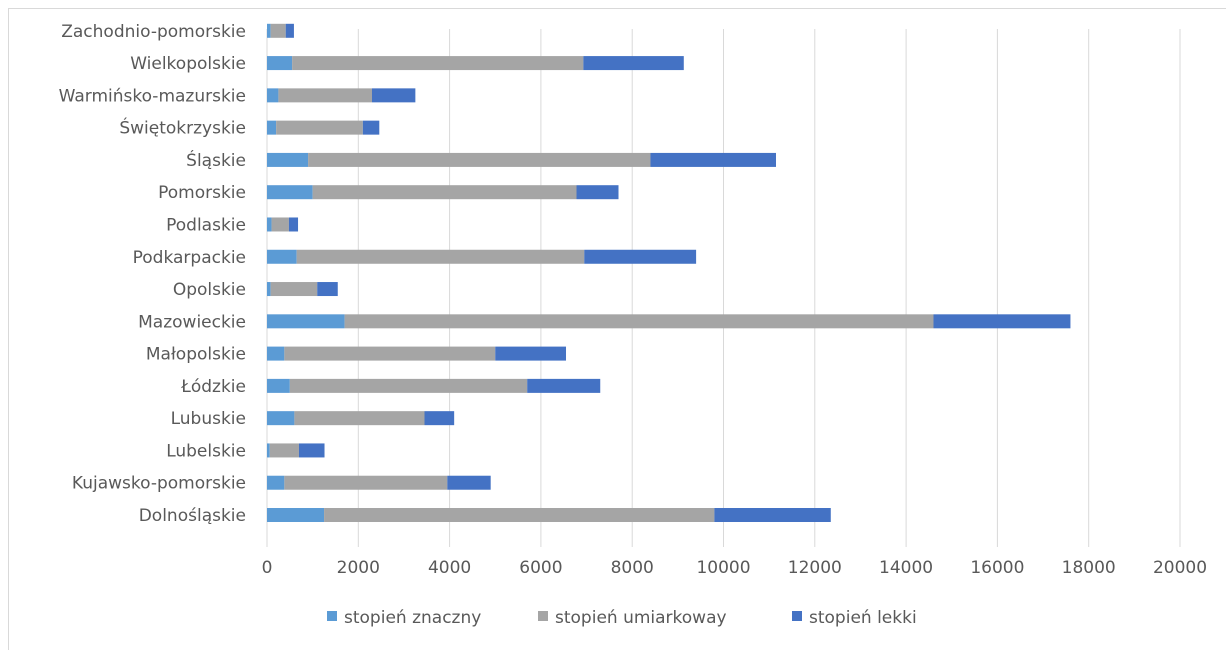  What do you see at coordinates (188, 64) in the screenshot?
I see `category-label: Wielkopolskie` at bounding box center [188, 64].